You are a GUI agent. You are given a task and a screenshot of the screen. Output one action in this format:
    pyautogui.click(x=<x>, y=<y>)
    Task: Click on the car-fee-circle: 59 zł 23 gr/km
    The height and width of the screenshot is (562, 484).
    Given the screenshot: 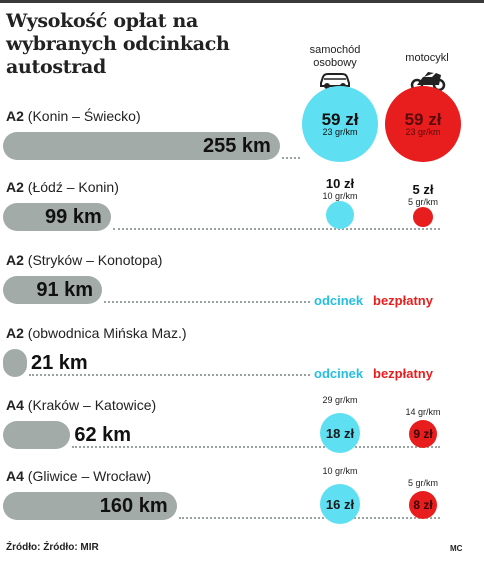 What is the action you would take?
    pyautogui.click(x=340, y=124)
    